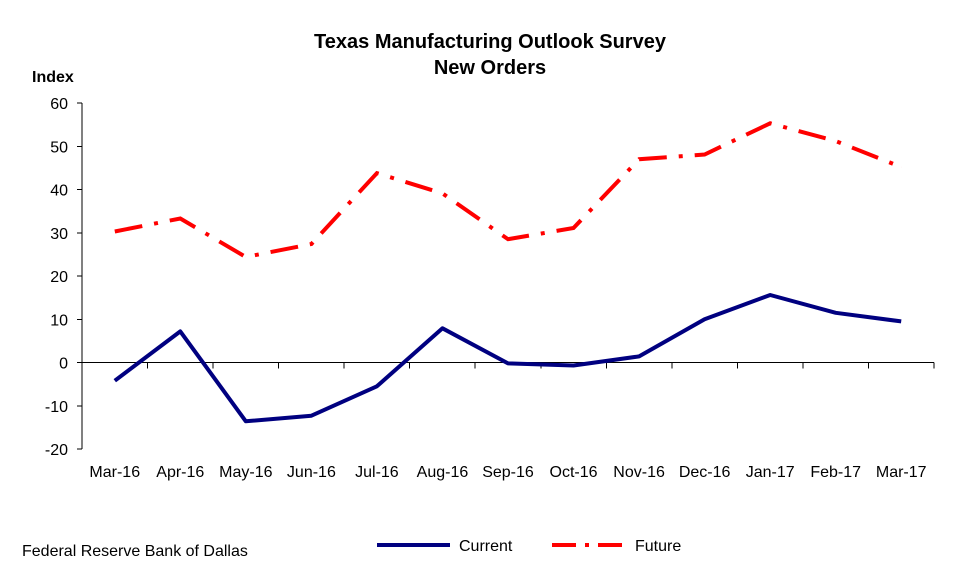 Image resolution: width=980 pixels, height=573 pixels. I want to click on x-tick-label: Jun-16, so click(311, 472).